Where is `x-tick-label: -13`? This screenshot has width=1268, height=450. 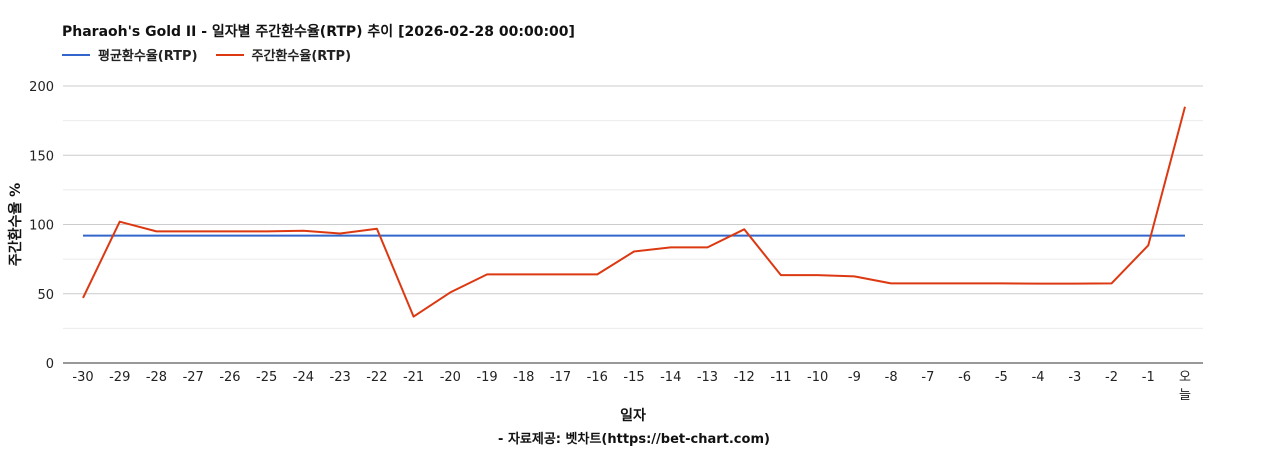
x-tick-label: -13 is located at coordinates (707, 377).